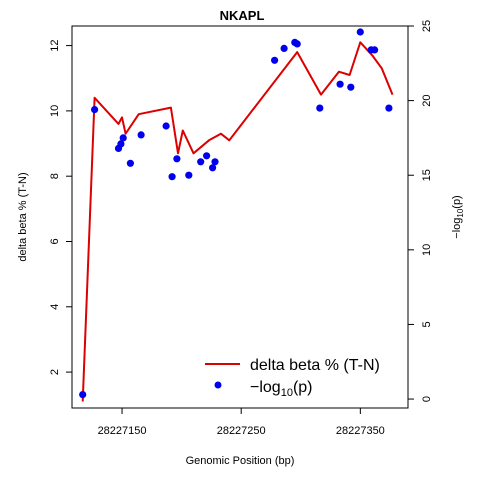 The width and height of the screenshot is (480, 480). Describe the element at coordinates (420, 211) in the screenshot. I see `y-right-axis: 0 5 10 15 20 25` at that location.